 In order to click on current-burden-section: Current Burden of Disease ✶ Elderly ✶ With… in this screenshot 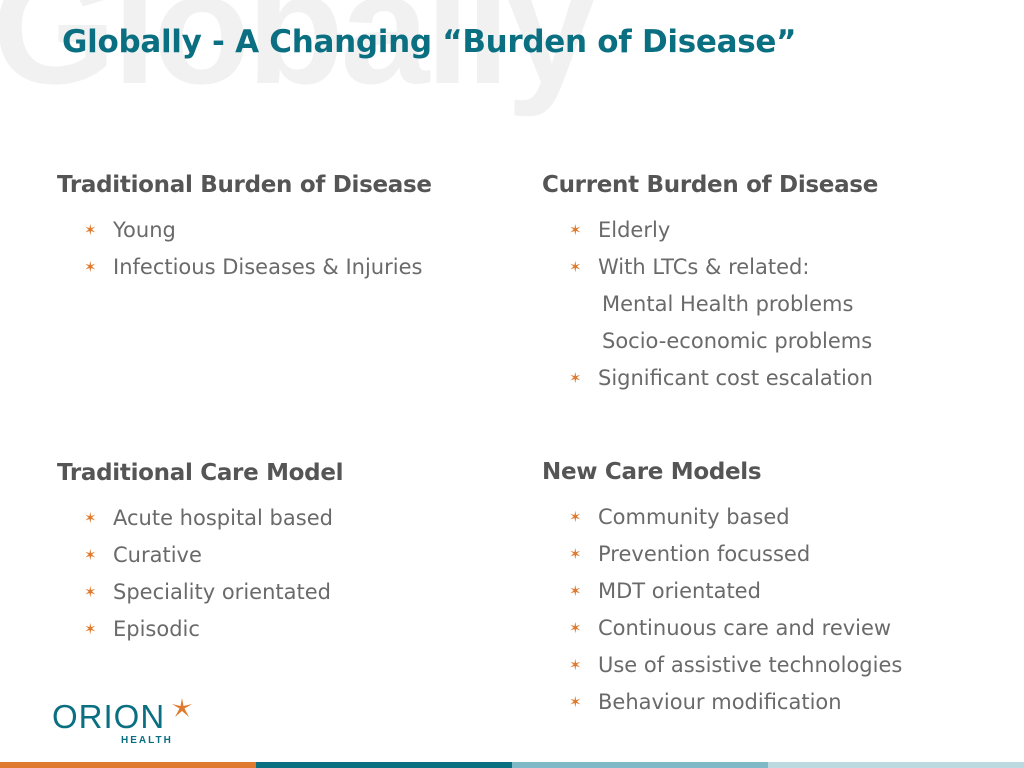, I will do `click(710, 284)`.